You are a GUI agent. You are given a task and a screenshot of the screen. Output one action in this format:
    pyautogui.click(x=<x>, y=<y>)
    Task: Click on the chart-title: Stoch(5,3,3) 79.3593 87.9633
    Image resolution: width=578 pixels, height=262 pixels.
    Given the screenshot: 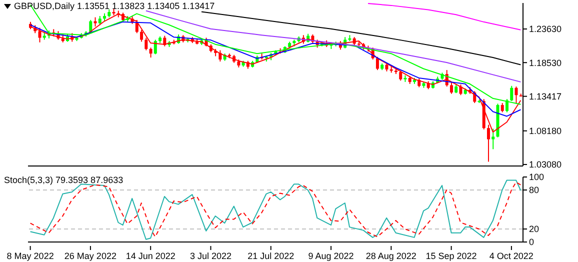 What is the action you would take?
    pyautogui.click(x=64, y=180)
    